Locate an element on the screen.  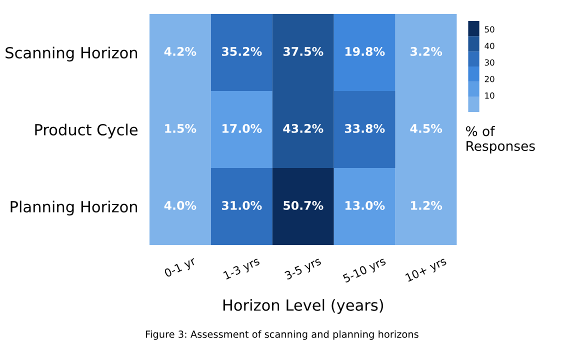
data-label: 19.8% is located at coordinates (365, 51).